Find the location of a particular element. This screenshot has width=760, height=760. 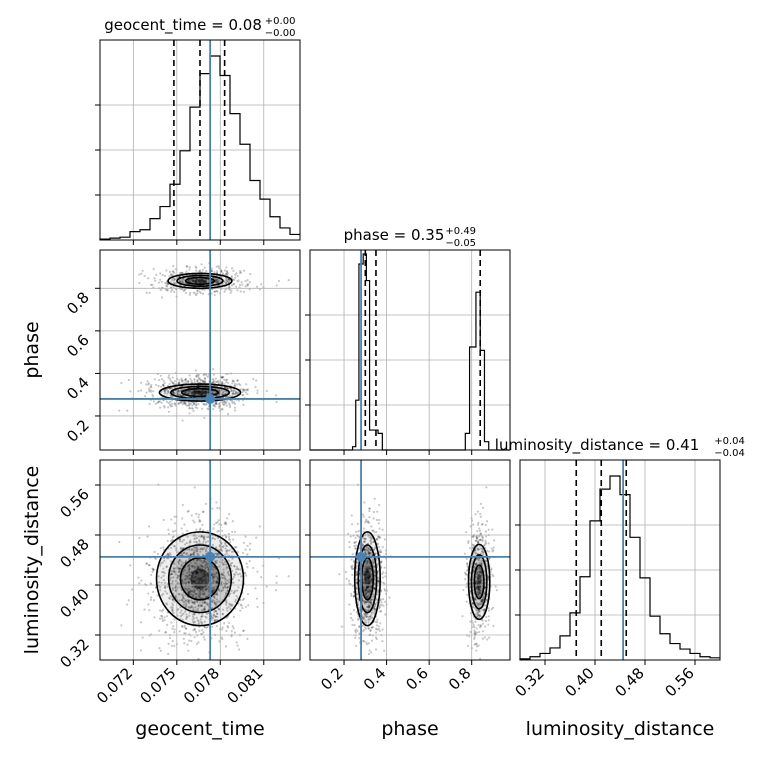

panel-title-phase: phase = 0.35 +0.49−0.05 is located at coordinates (410, 237).